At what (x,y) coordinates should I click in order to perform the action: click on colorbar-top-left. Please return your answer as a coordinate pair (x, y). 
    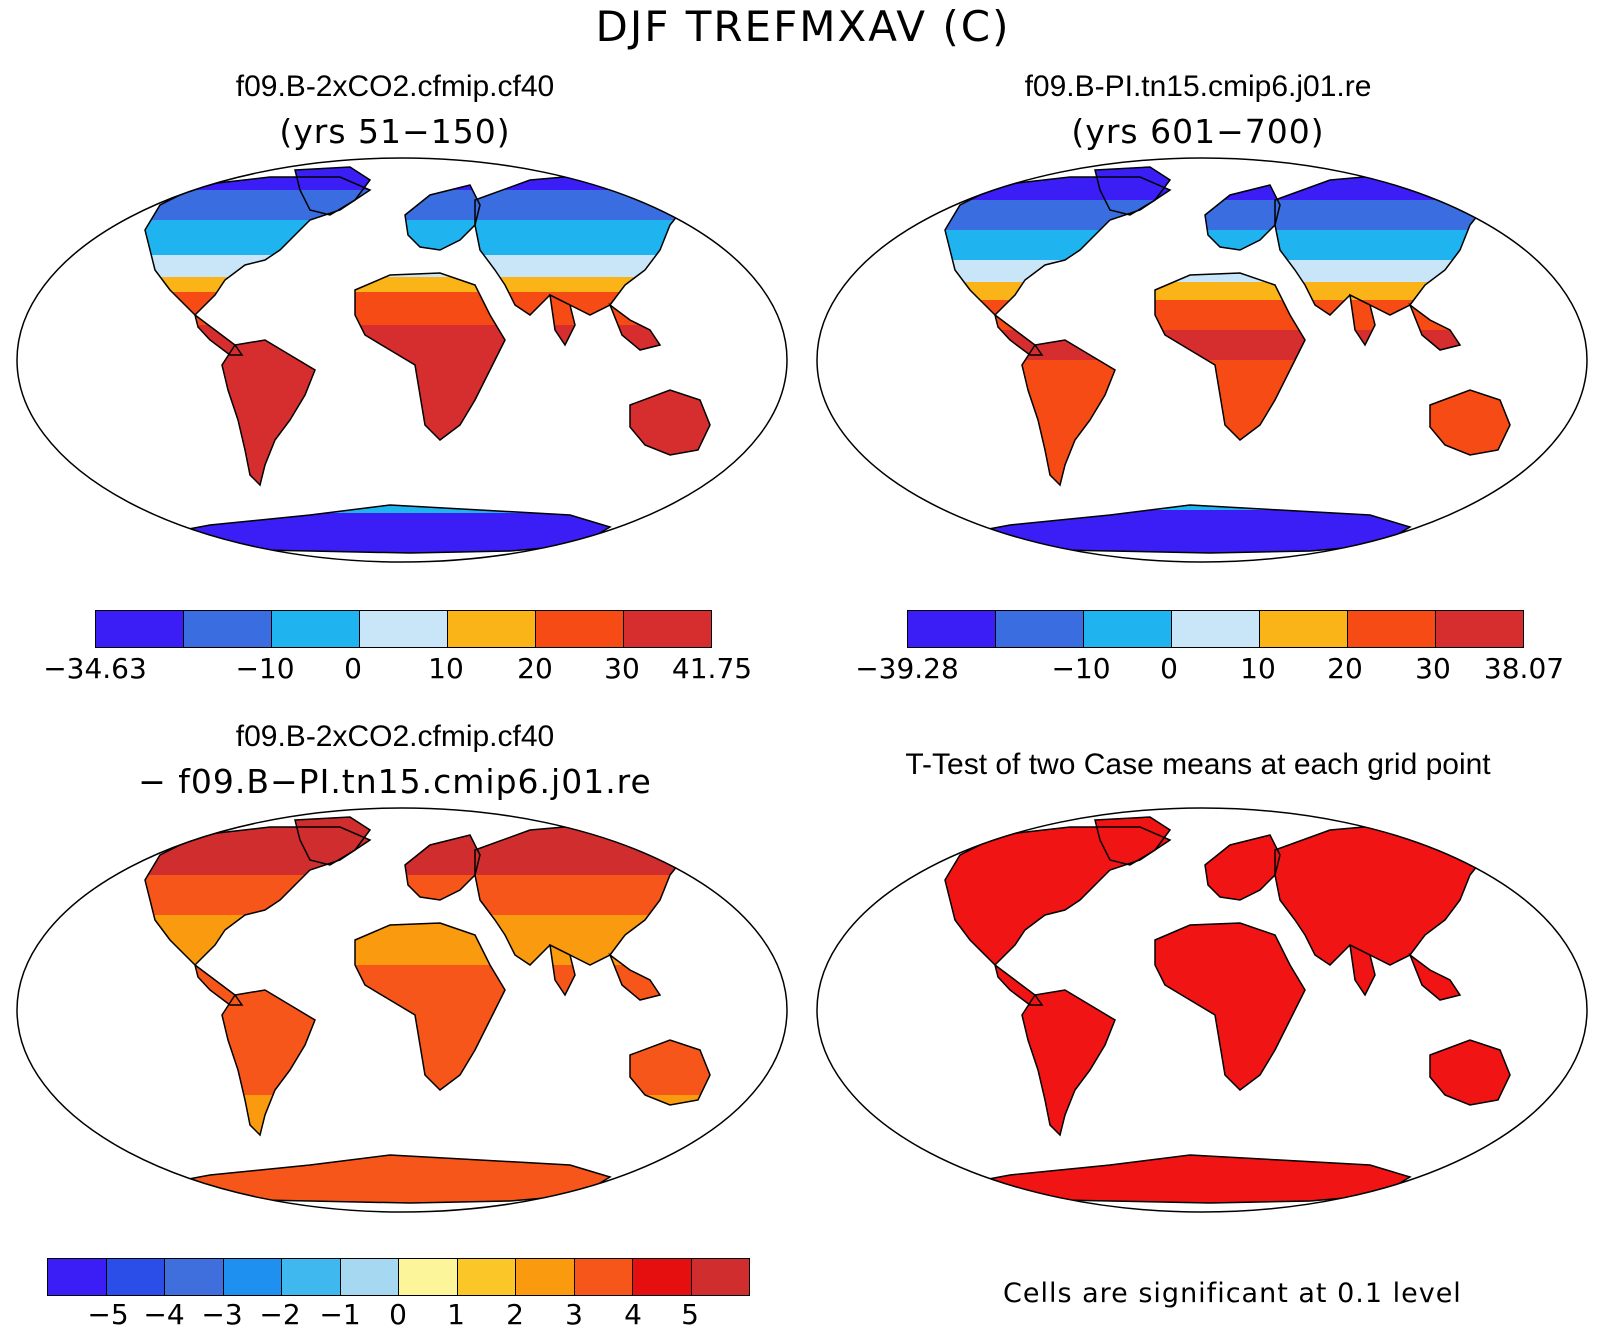
    Looking at the image, I should click on (403, 629).